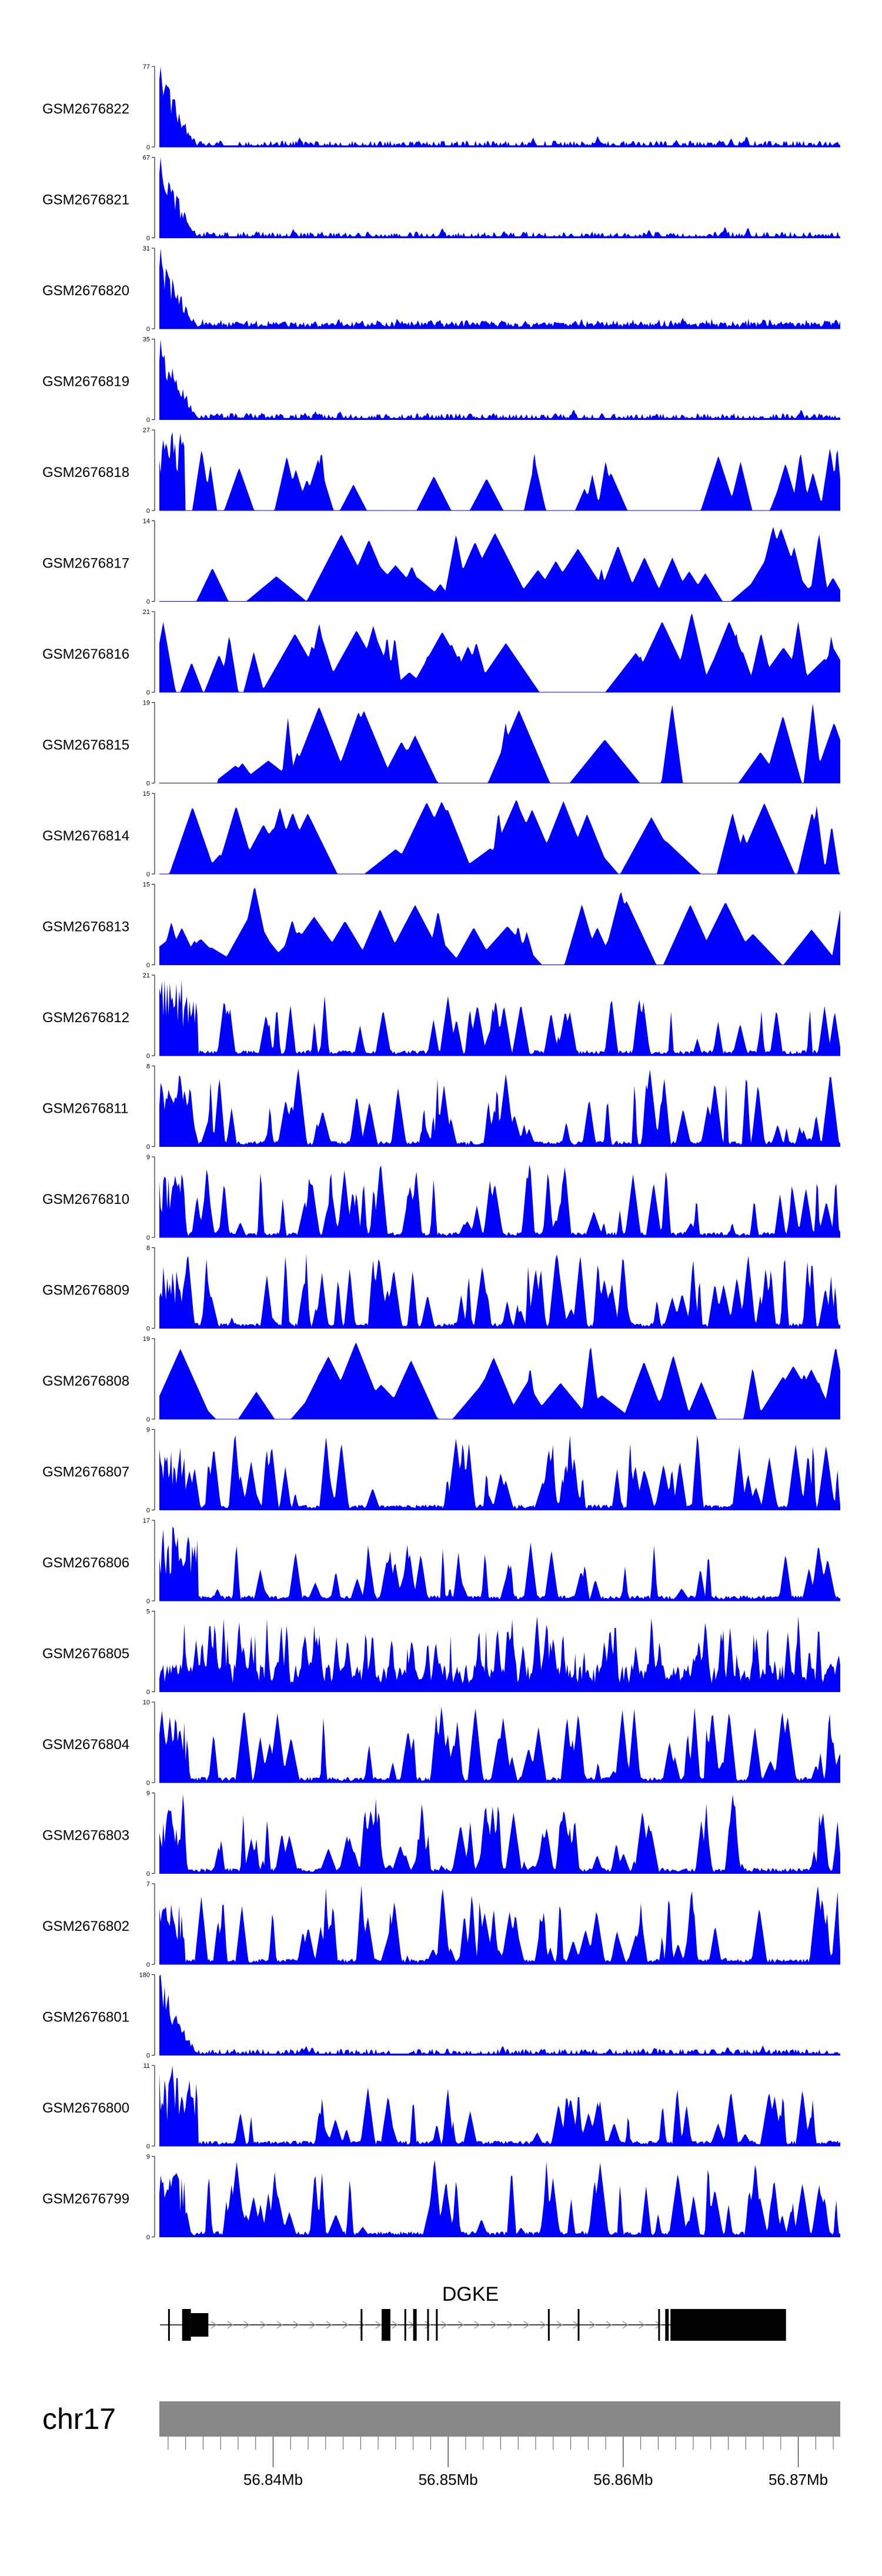  I want to click on track-GSM2676822: GSM2676822 77 0, so click(441, 107).